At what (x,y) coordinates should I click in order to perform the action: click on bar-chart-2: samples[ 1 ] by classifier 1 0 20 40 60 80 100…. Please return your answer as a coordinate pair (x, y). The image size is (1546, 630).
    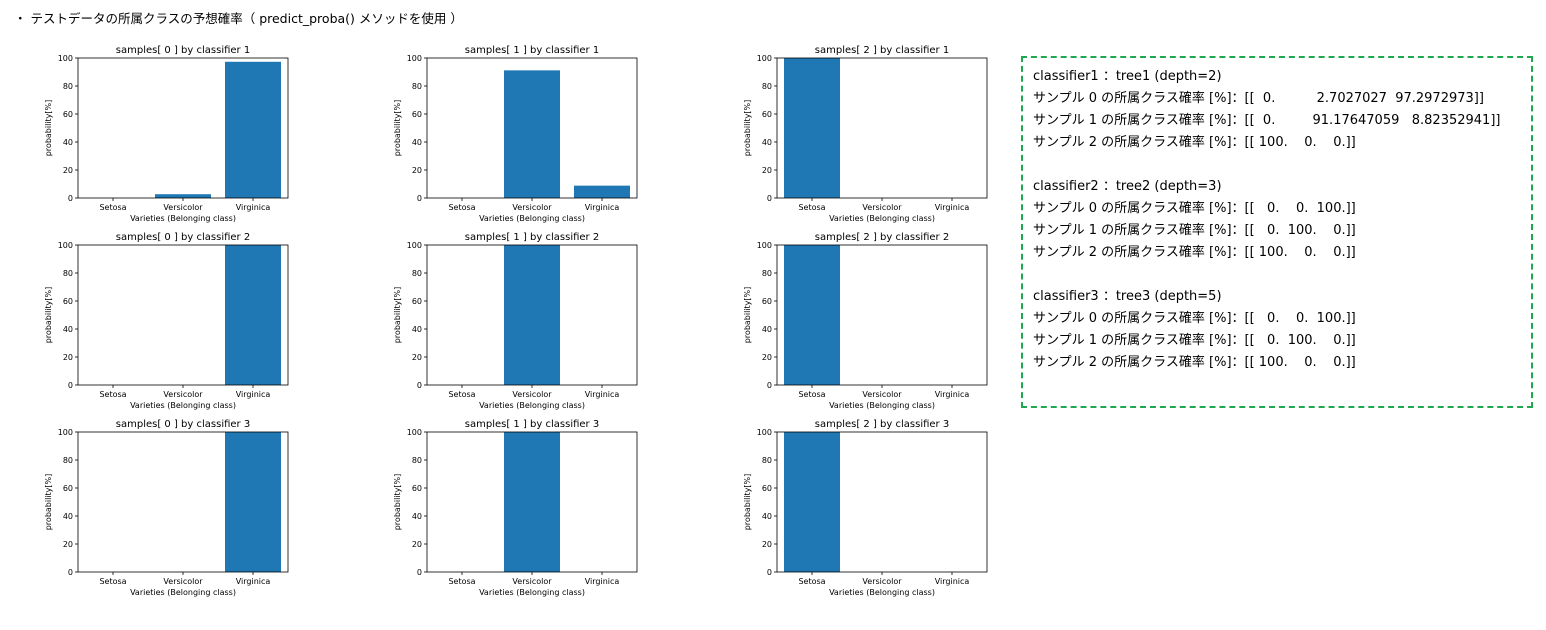
    Looking at the image, I should click on (515, 134).